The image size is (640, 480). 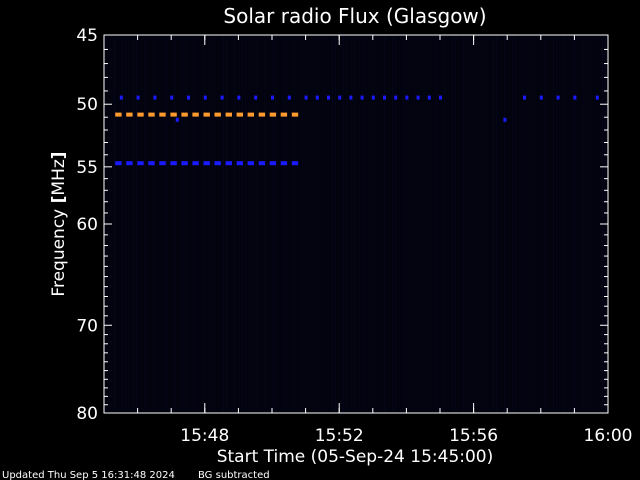 I want to click on y-axis-label-text: Frequency, so click(x=59, y=249).